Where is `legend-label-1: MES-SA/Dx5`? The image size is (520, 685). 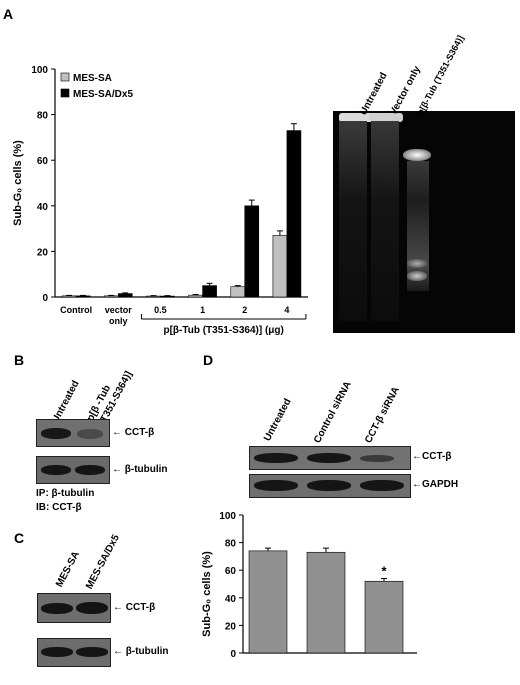 legend-label-1: MES-SA/Dx5 is located at coordinates (103, 94).